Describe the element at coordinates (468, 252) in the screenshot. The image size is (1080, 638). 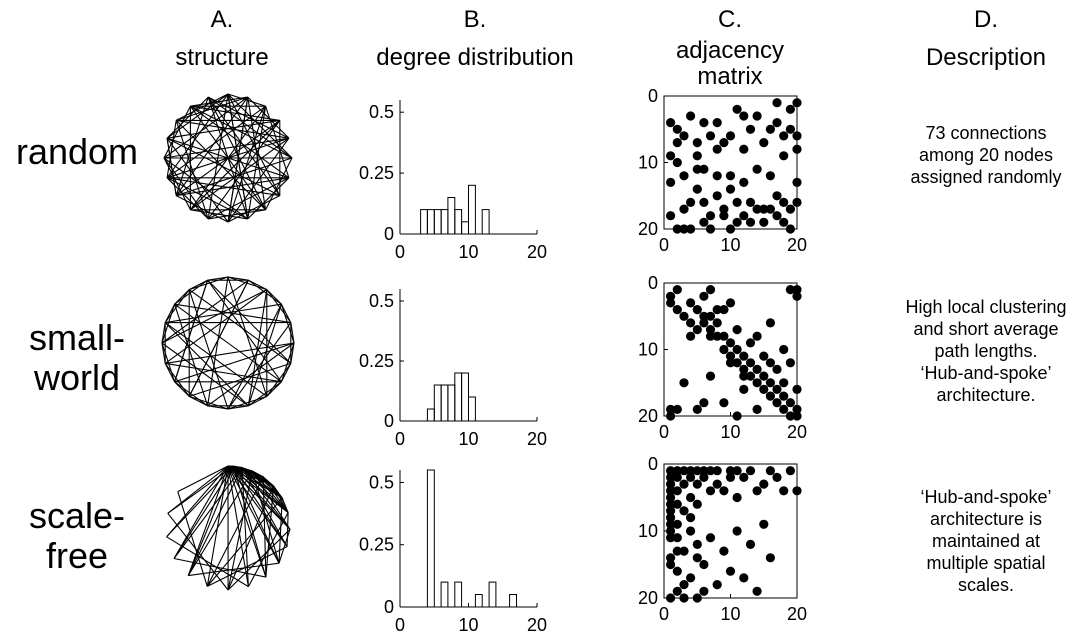
I see `histogram-x-tick-label: 10` at that location.